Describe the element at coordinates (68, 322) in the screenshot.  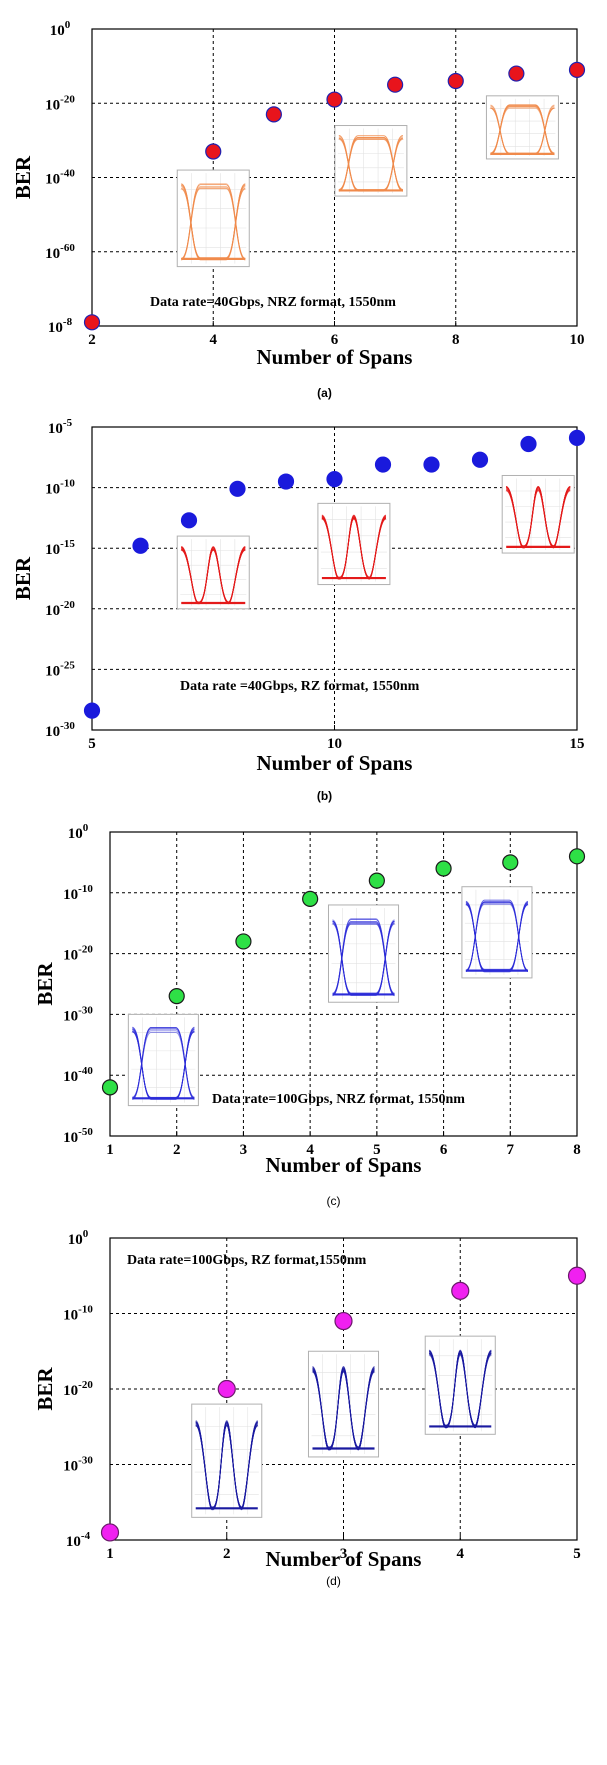
I see `y-tick-exponent: -8` at that location.